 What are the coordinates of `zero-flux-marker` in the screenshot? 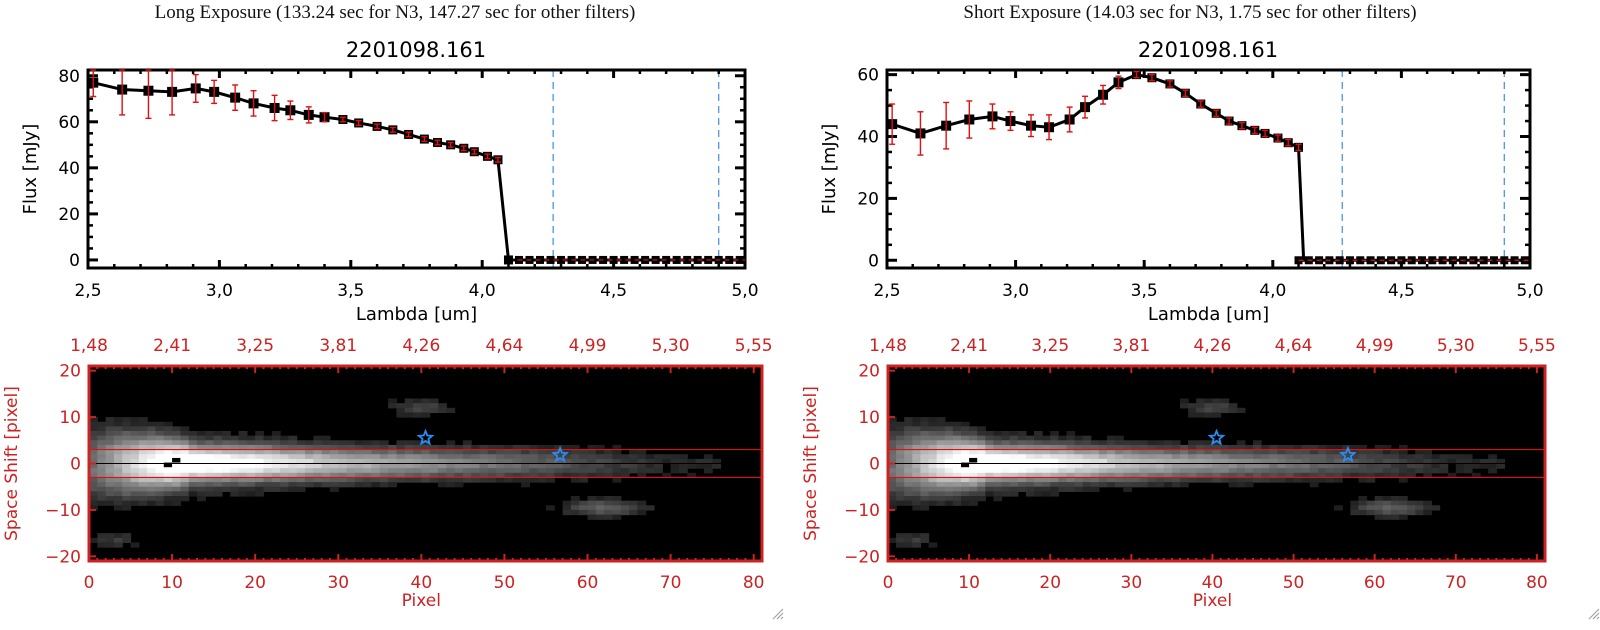 It's located at (1432, 260).